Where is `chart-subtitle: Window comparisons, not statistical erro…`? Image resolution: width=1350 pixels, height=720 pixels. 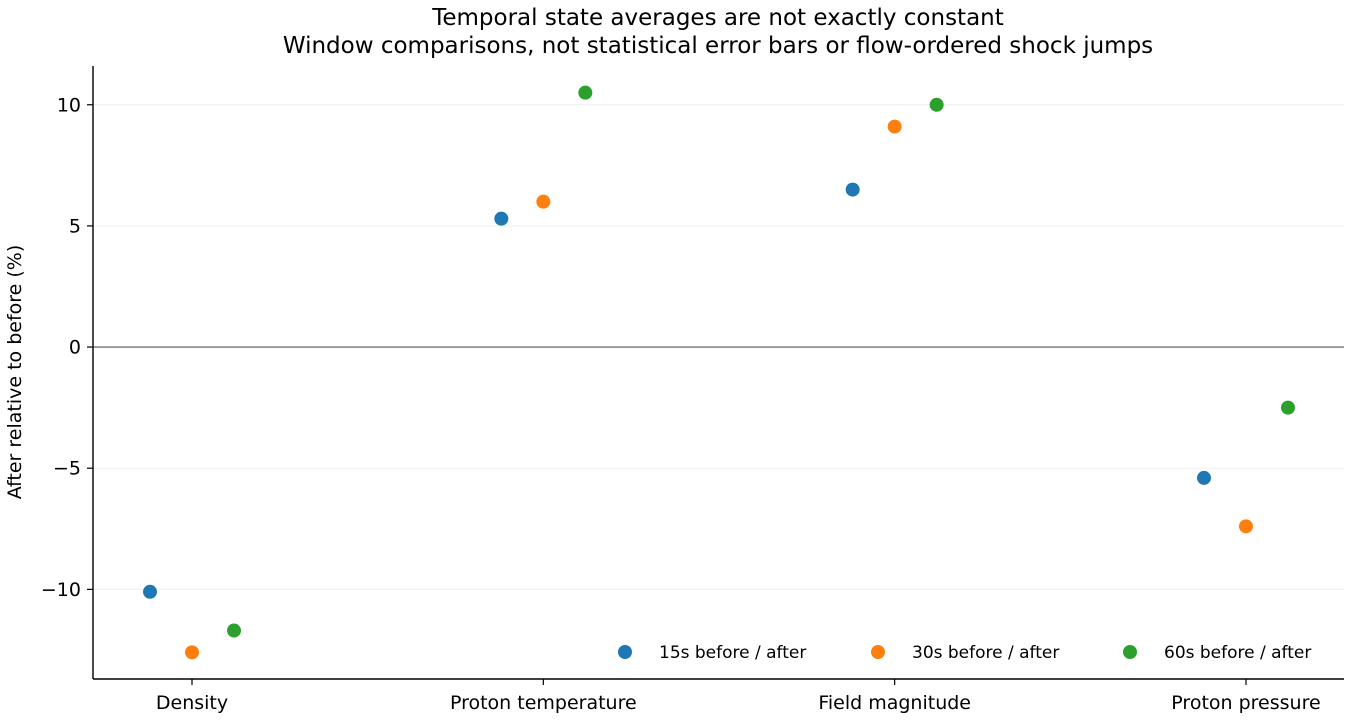
chart-subtitle: Window comparisons, not statistical erro… is located at coordinates (718, 46).